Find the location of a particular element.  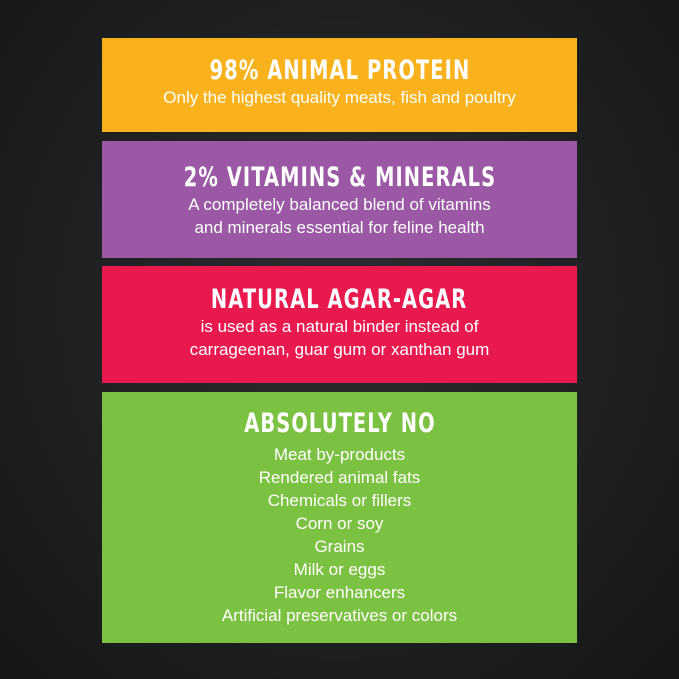

panel-text: A completely balanced blend of vitamins is located at coordinates (339, 204).